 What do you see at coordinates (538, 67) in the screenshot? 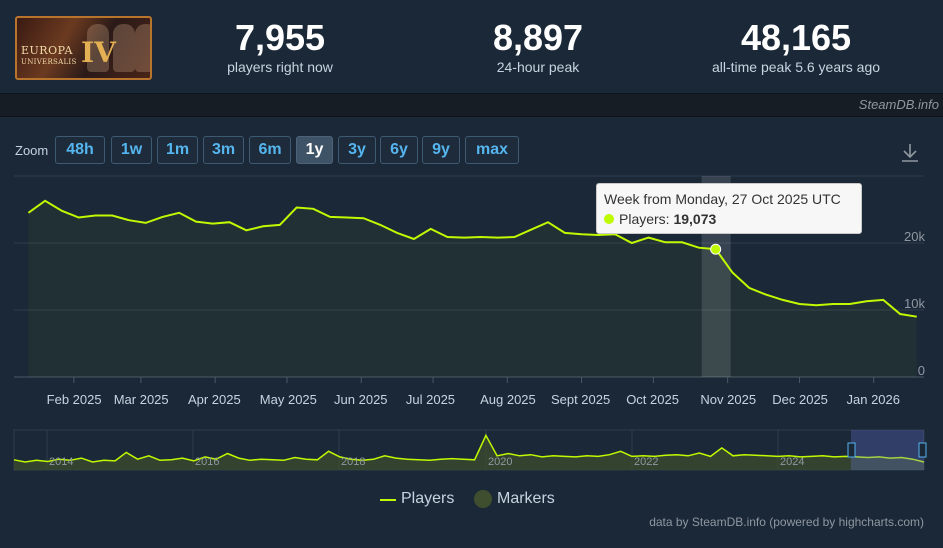
I see `stat-label: 24-hour peak` at bounding box center [538, 67].